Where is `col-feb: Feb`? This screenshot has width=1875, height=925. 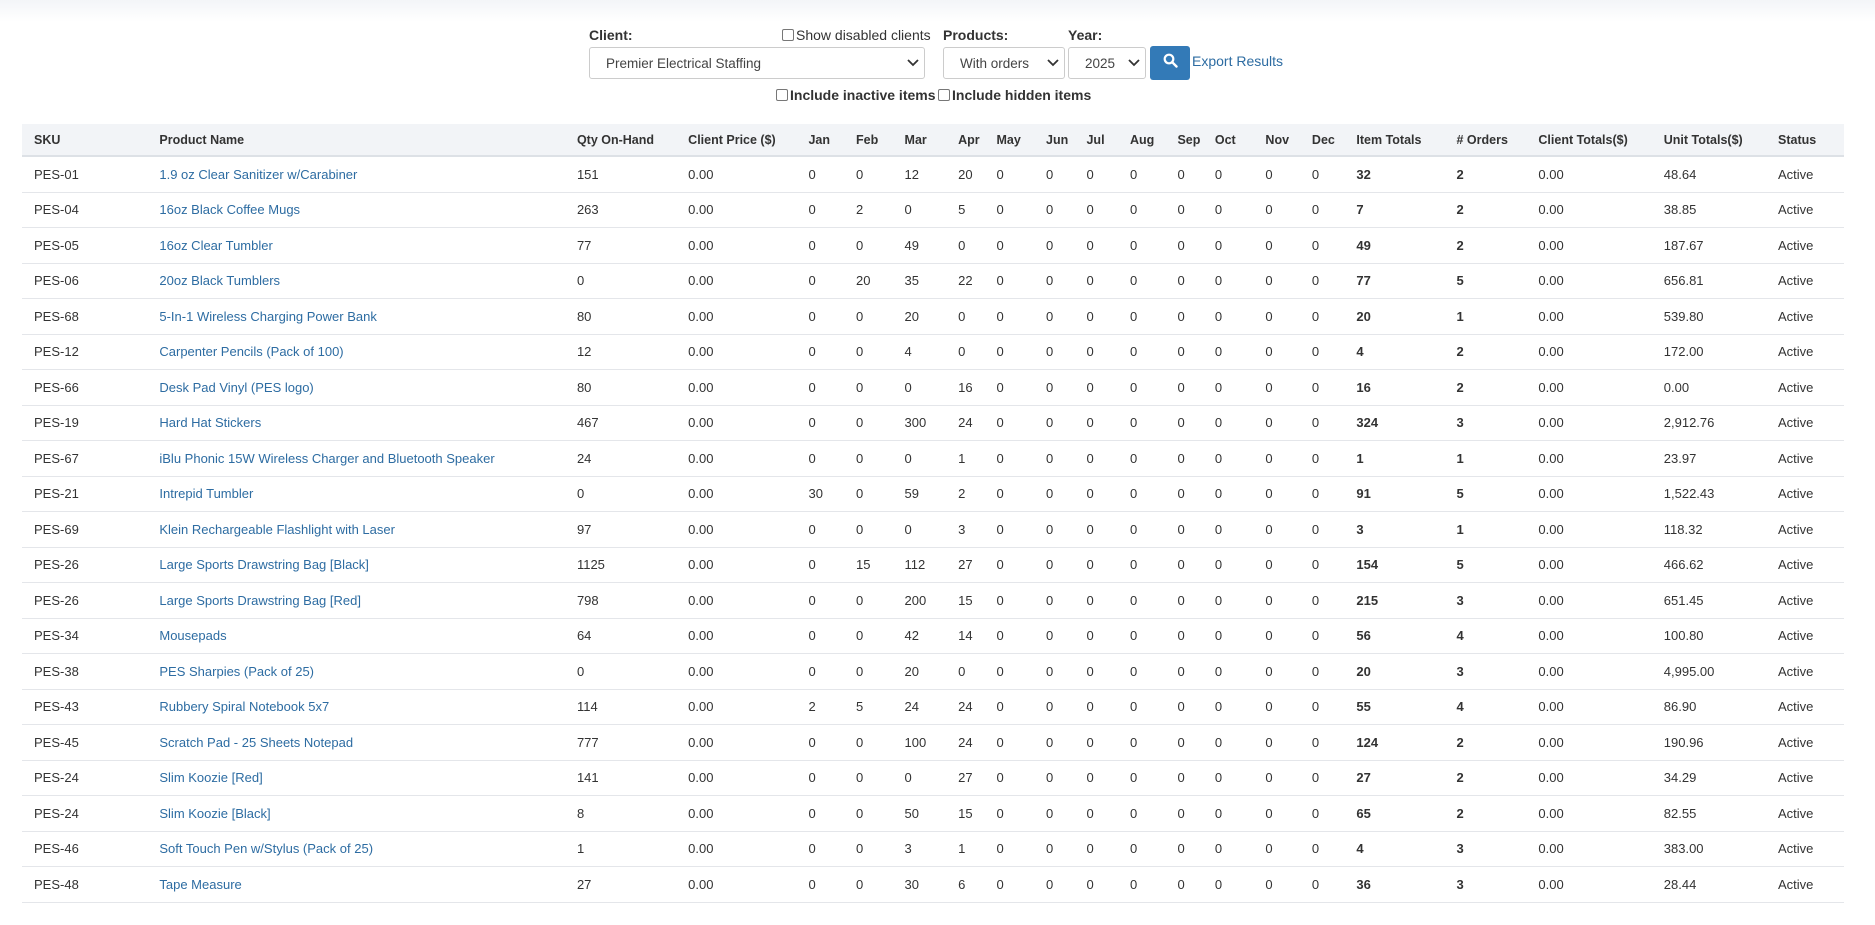
col-feb: Feb is located at coordinates (868, 140).